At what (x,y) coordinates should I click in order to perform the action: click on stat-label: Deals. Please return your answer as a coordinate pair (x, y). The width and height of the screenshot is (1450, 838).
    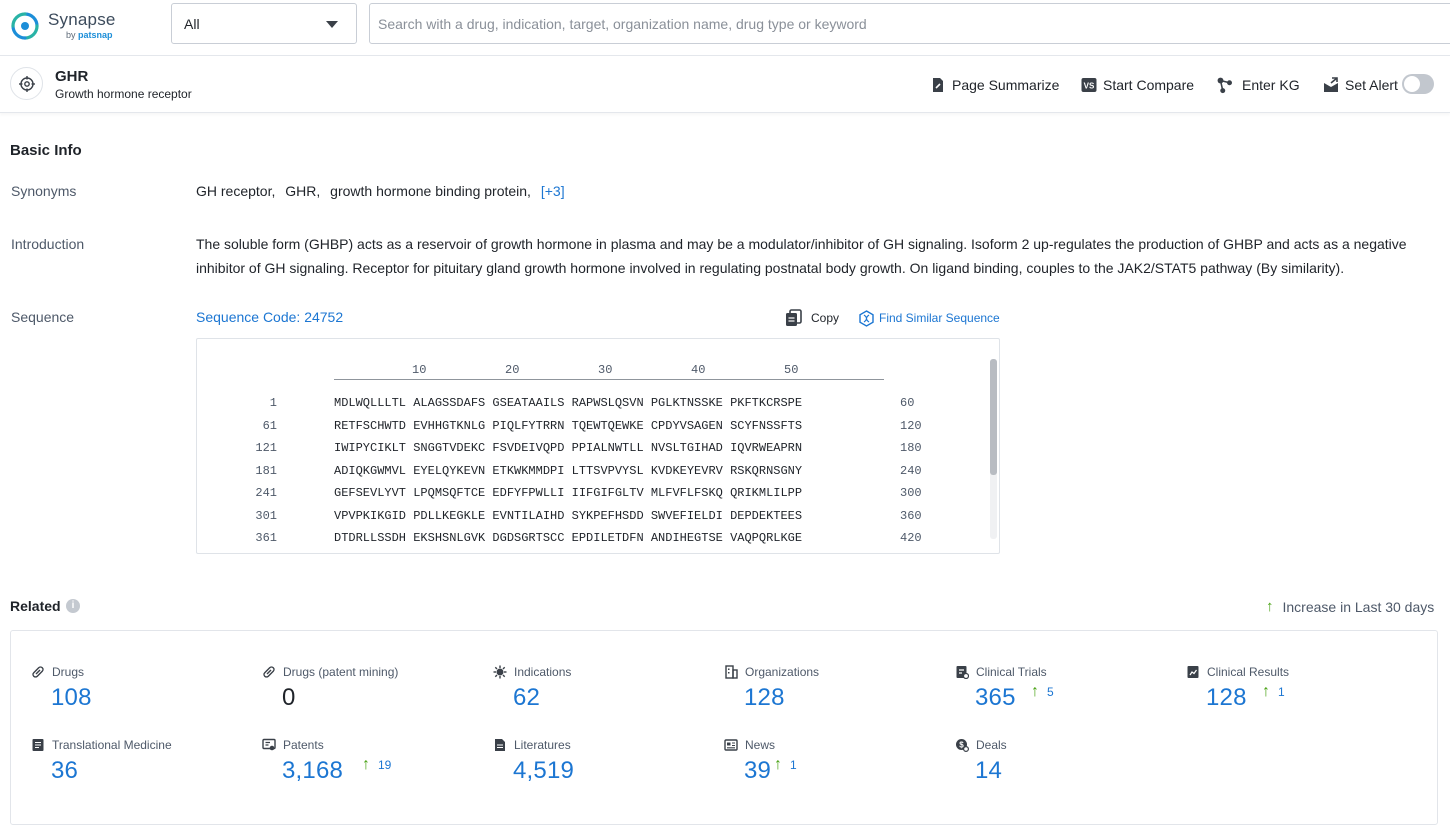
    Looking at the image, I should click on (991, 745).